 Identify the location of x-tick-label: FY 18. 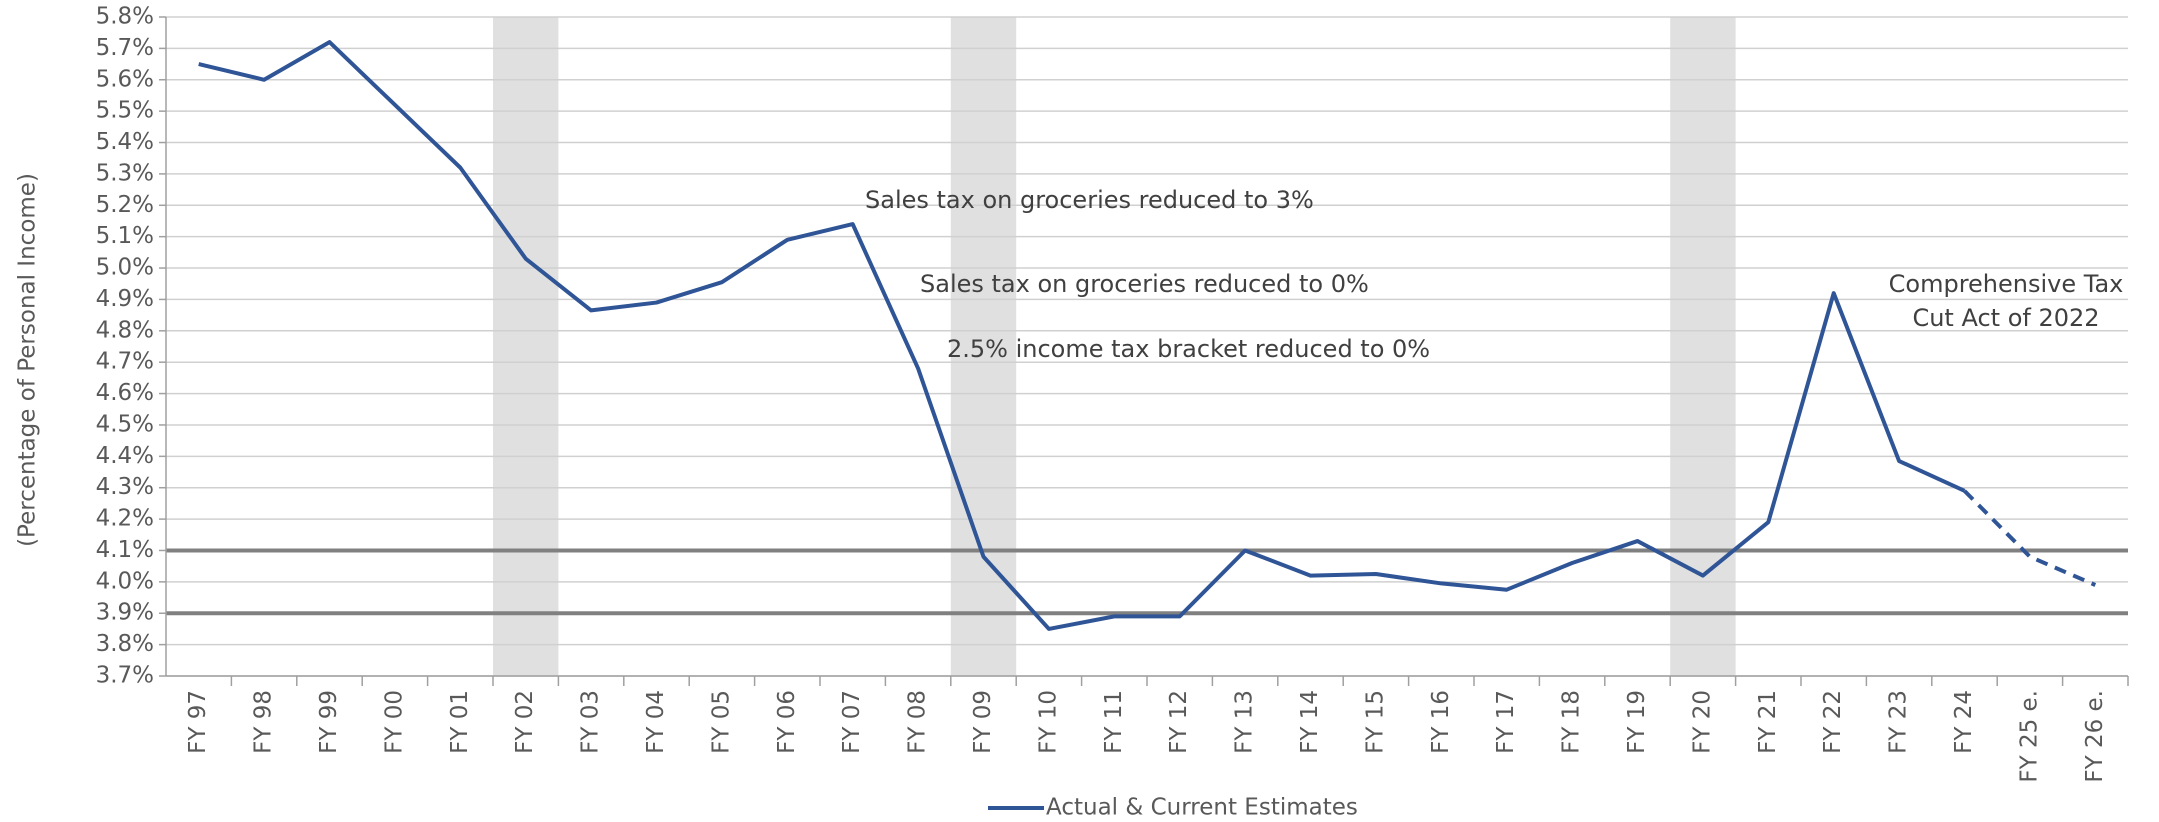
(1572, 722).